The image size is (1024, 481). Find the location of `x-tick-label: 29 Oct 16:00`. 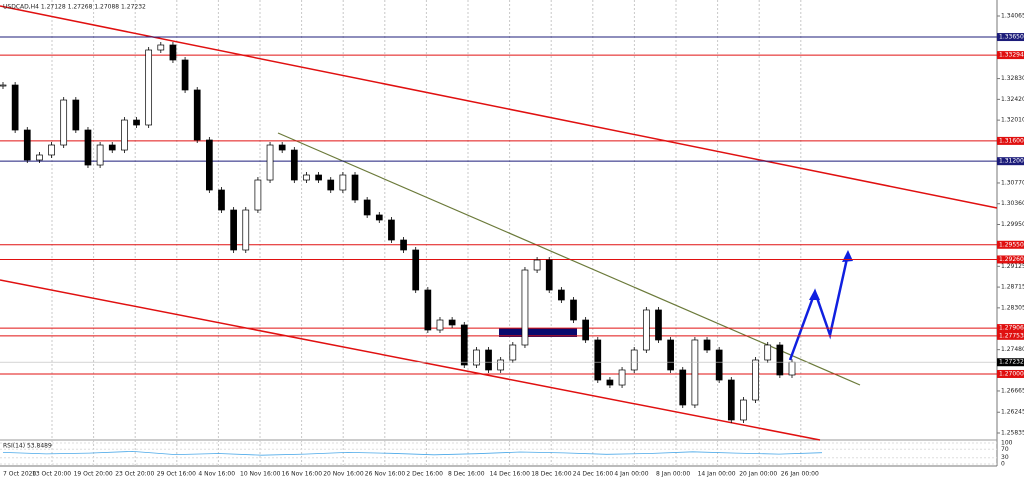

x-tick-label: 29 Oct 16:00 is located at coordinates (176, 474).